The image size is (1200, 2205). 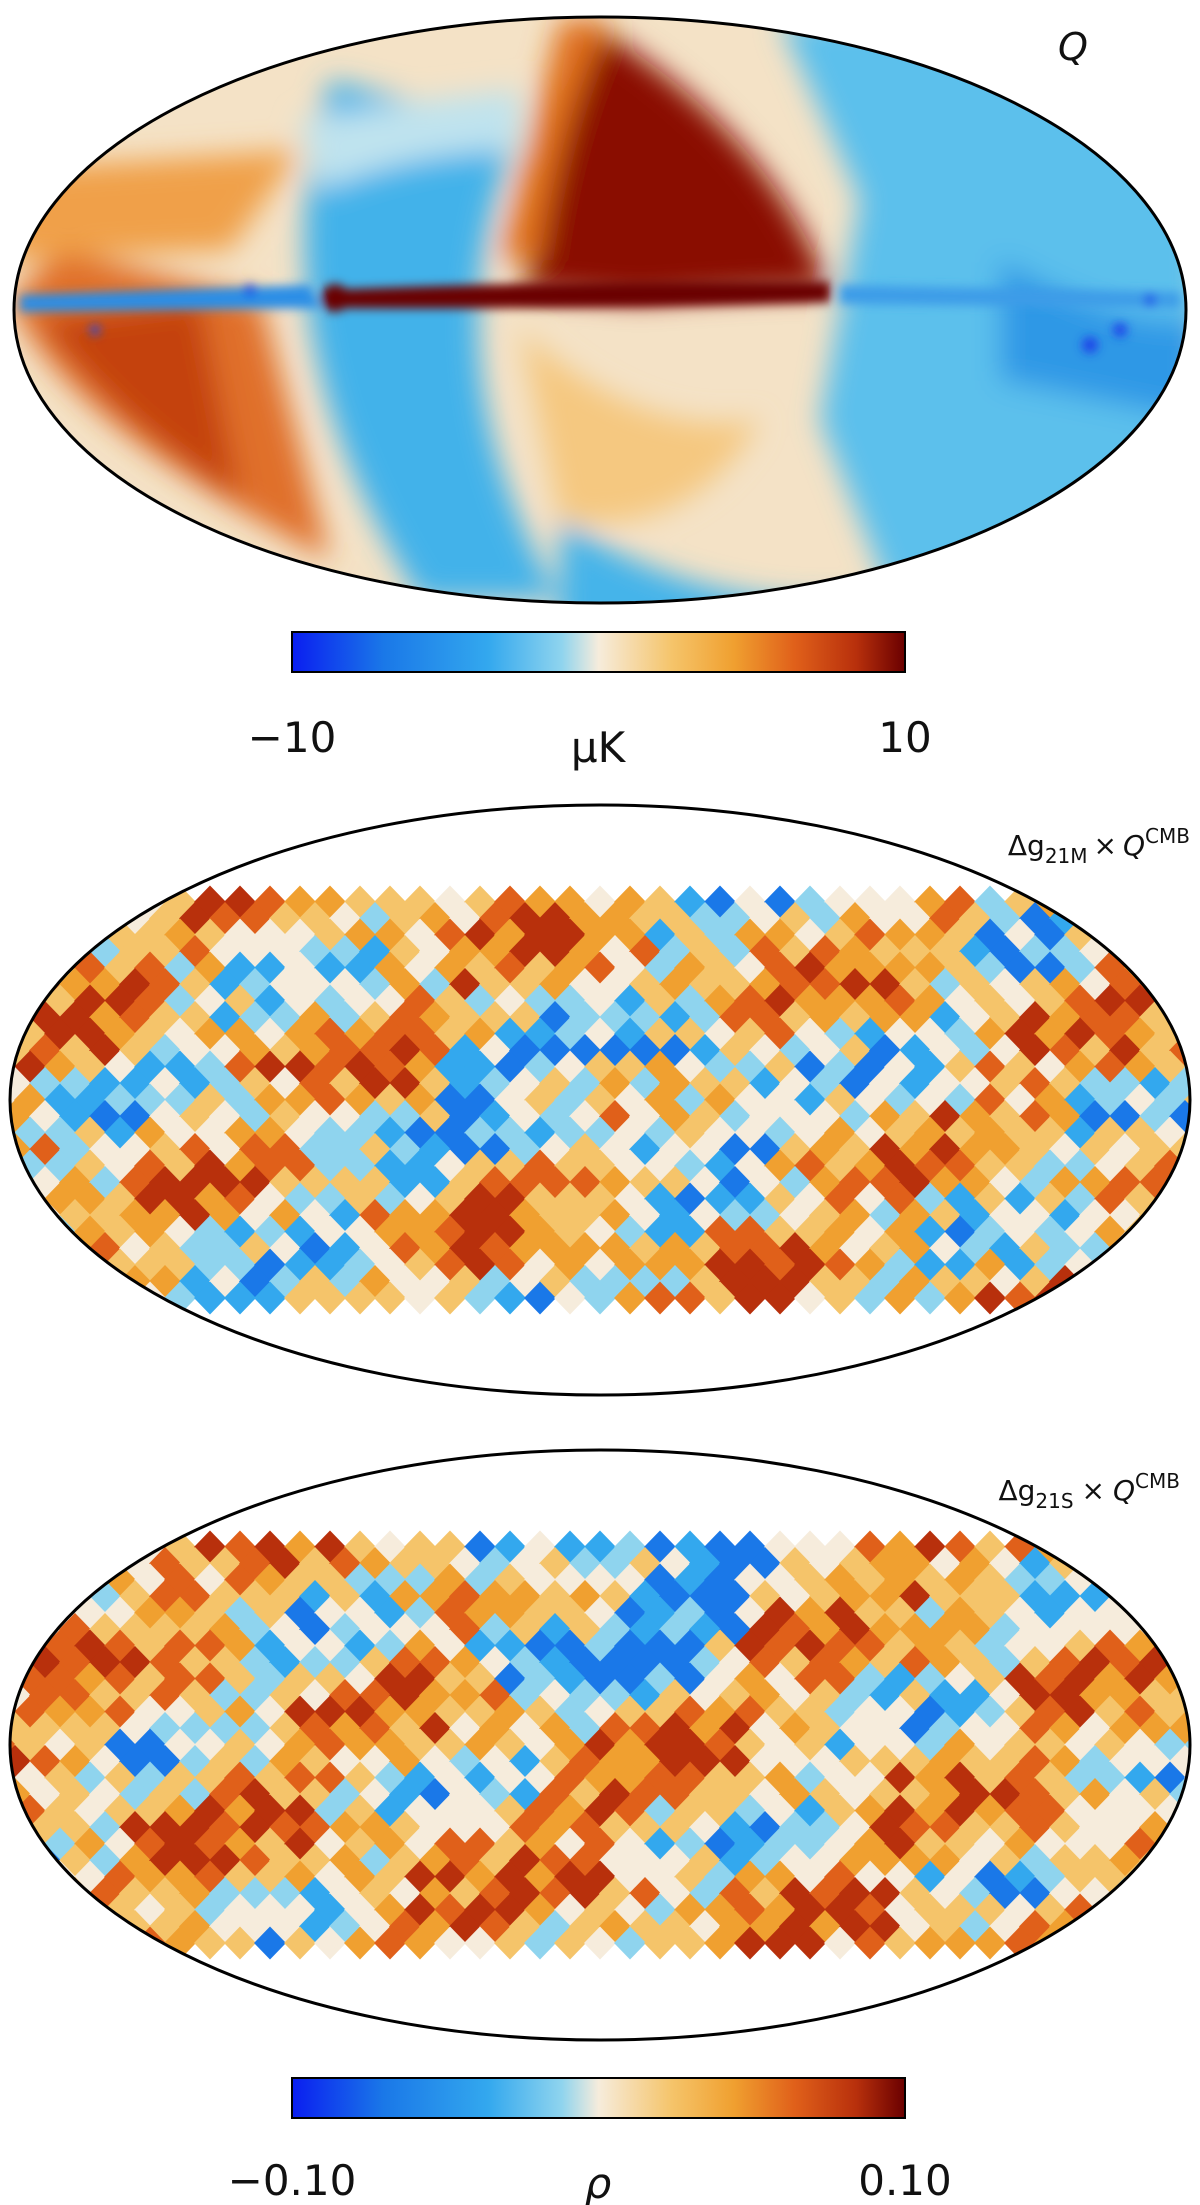 I want to click on colorbar-bottom-max: 0.10, so click(x=905, y=2180).